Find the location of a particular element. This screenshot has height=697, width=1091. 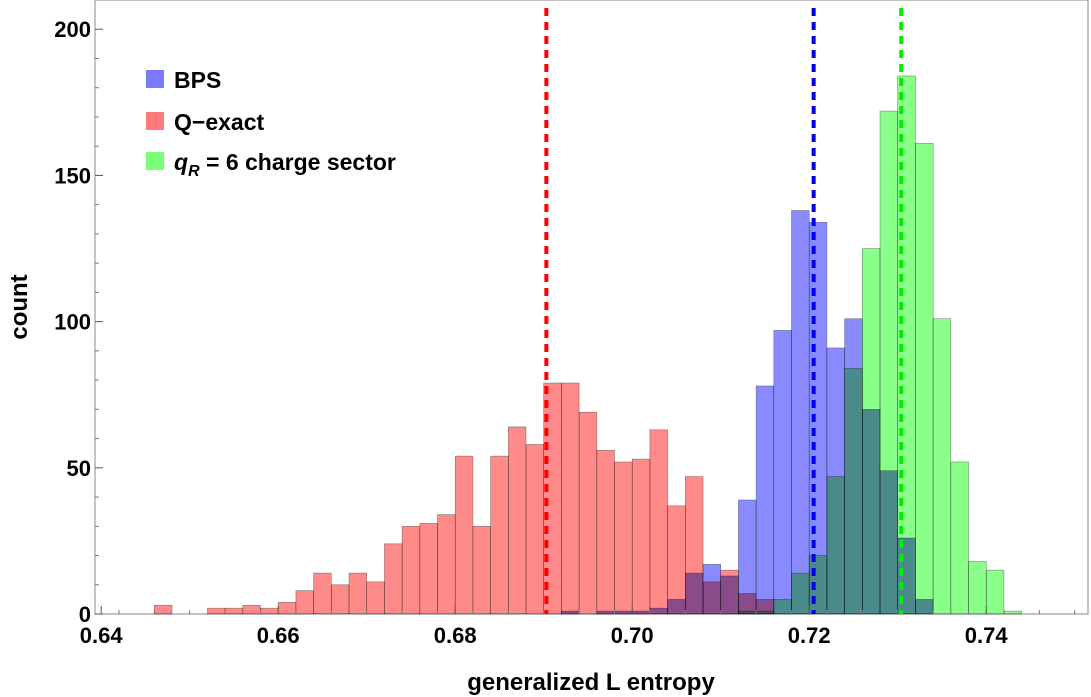

legend-label-q-exact: Q−exact is located at coordinates (219, 122).